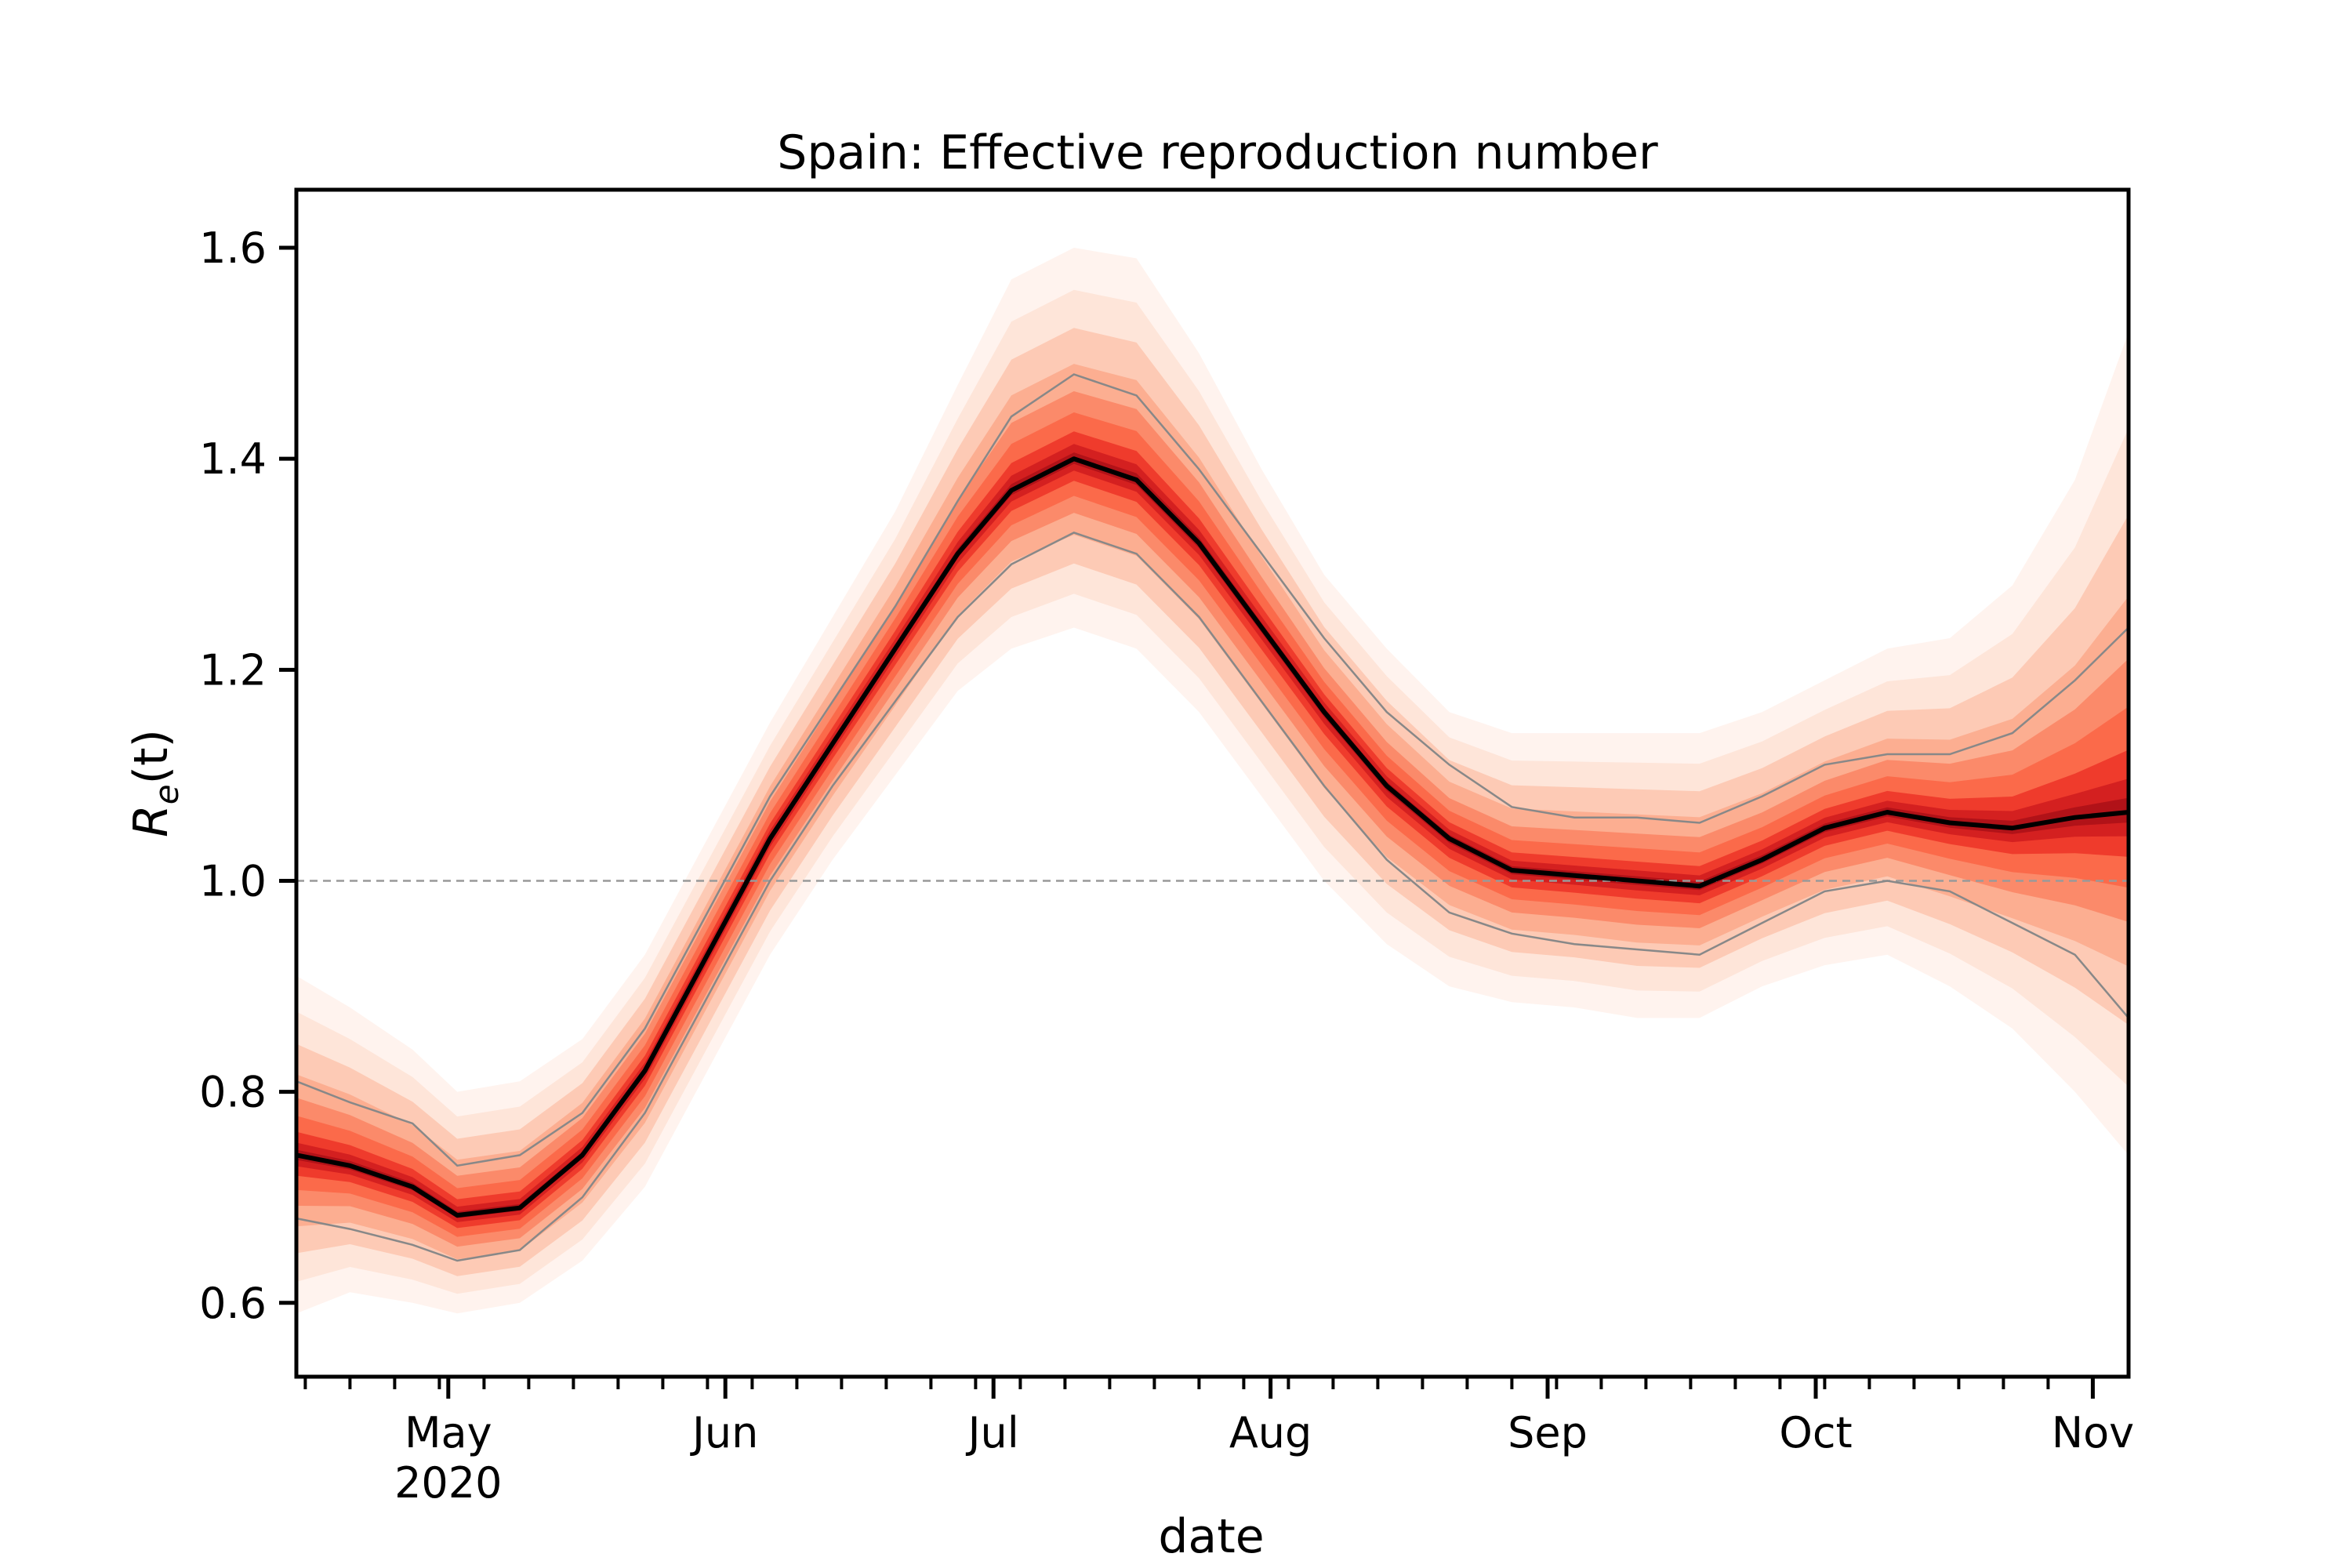 The width and height of the screenshot is (2352, 1568). Describe the element at coordinates (248, 775) in the screenshot. I see `y-axis: 0.6 0.8 1.0 1.2 1.4 1.6` at that location.